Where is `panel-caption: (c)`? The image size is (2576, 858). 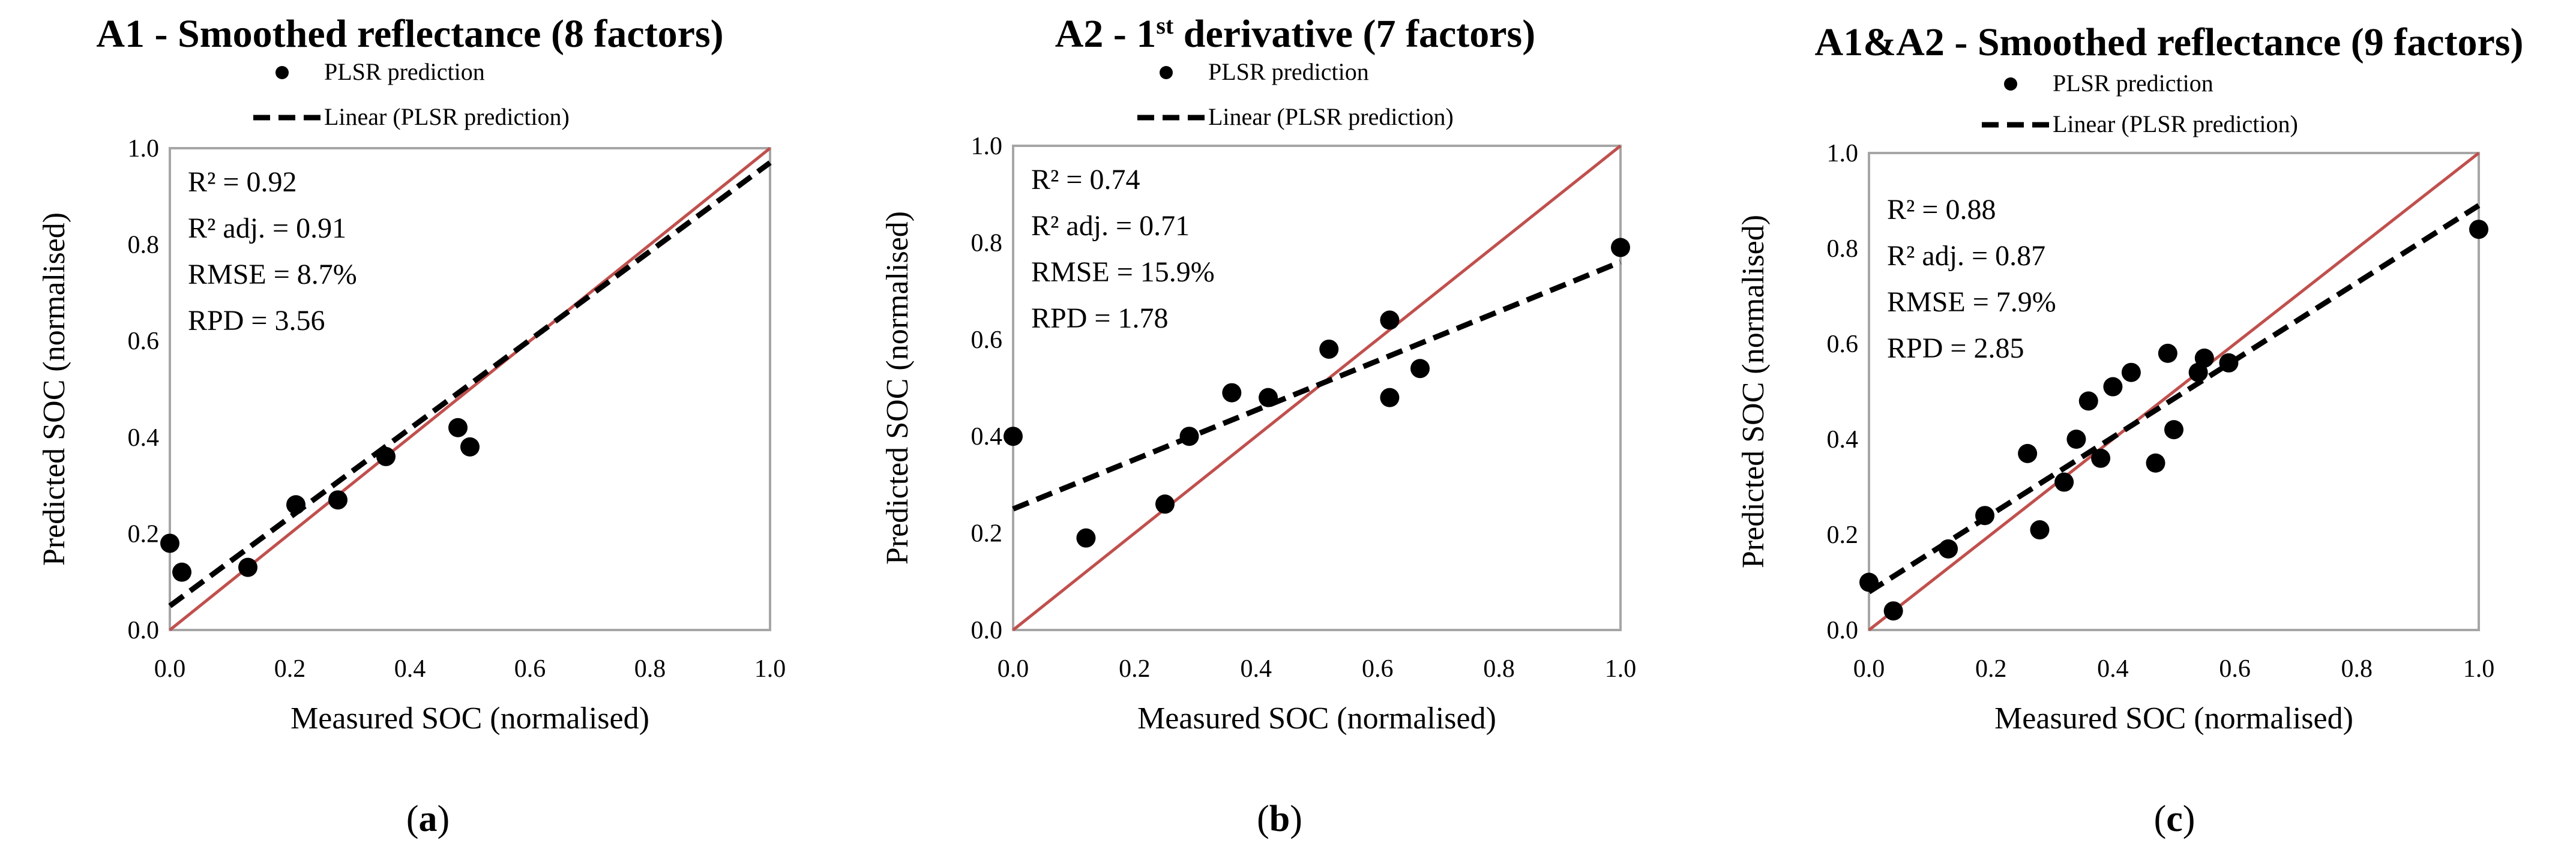 panel-caption: (c) is located at coordinates (2174, 819).